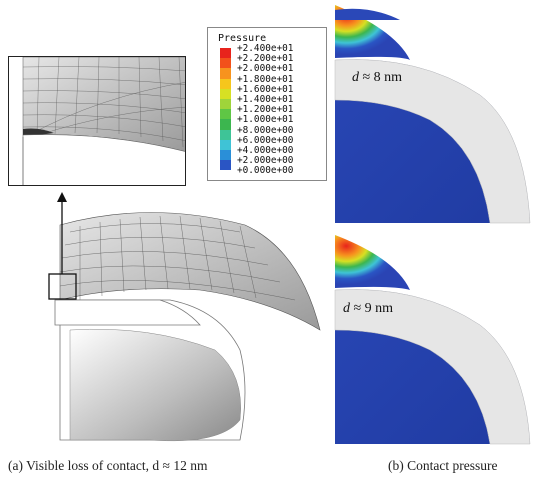  I want to click on legend-entry: +1.600e+01, so click(265, 89).